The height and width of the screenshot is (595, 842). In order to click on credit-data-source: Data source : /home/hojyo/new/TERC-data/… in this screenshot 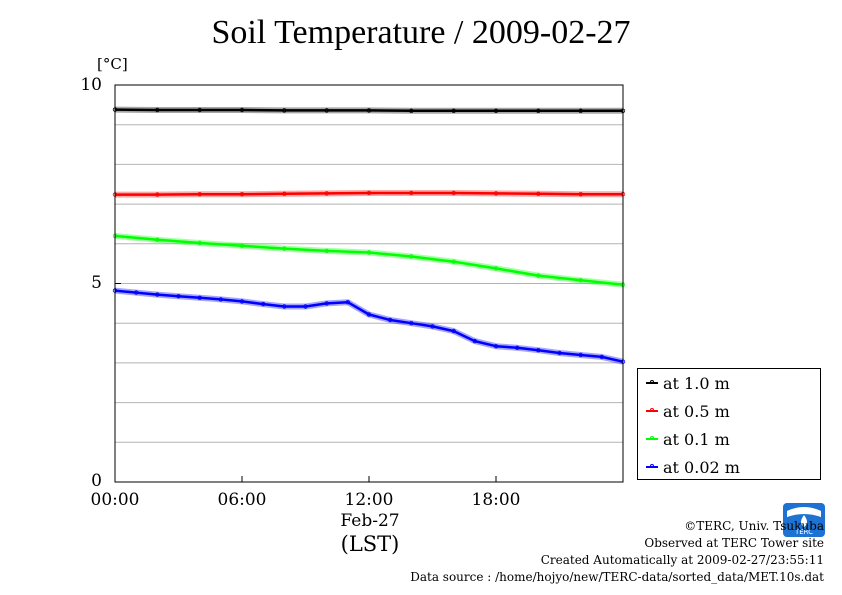, I will do `click(617, 577)`.